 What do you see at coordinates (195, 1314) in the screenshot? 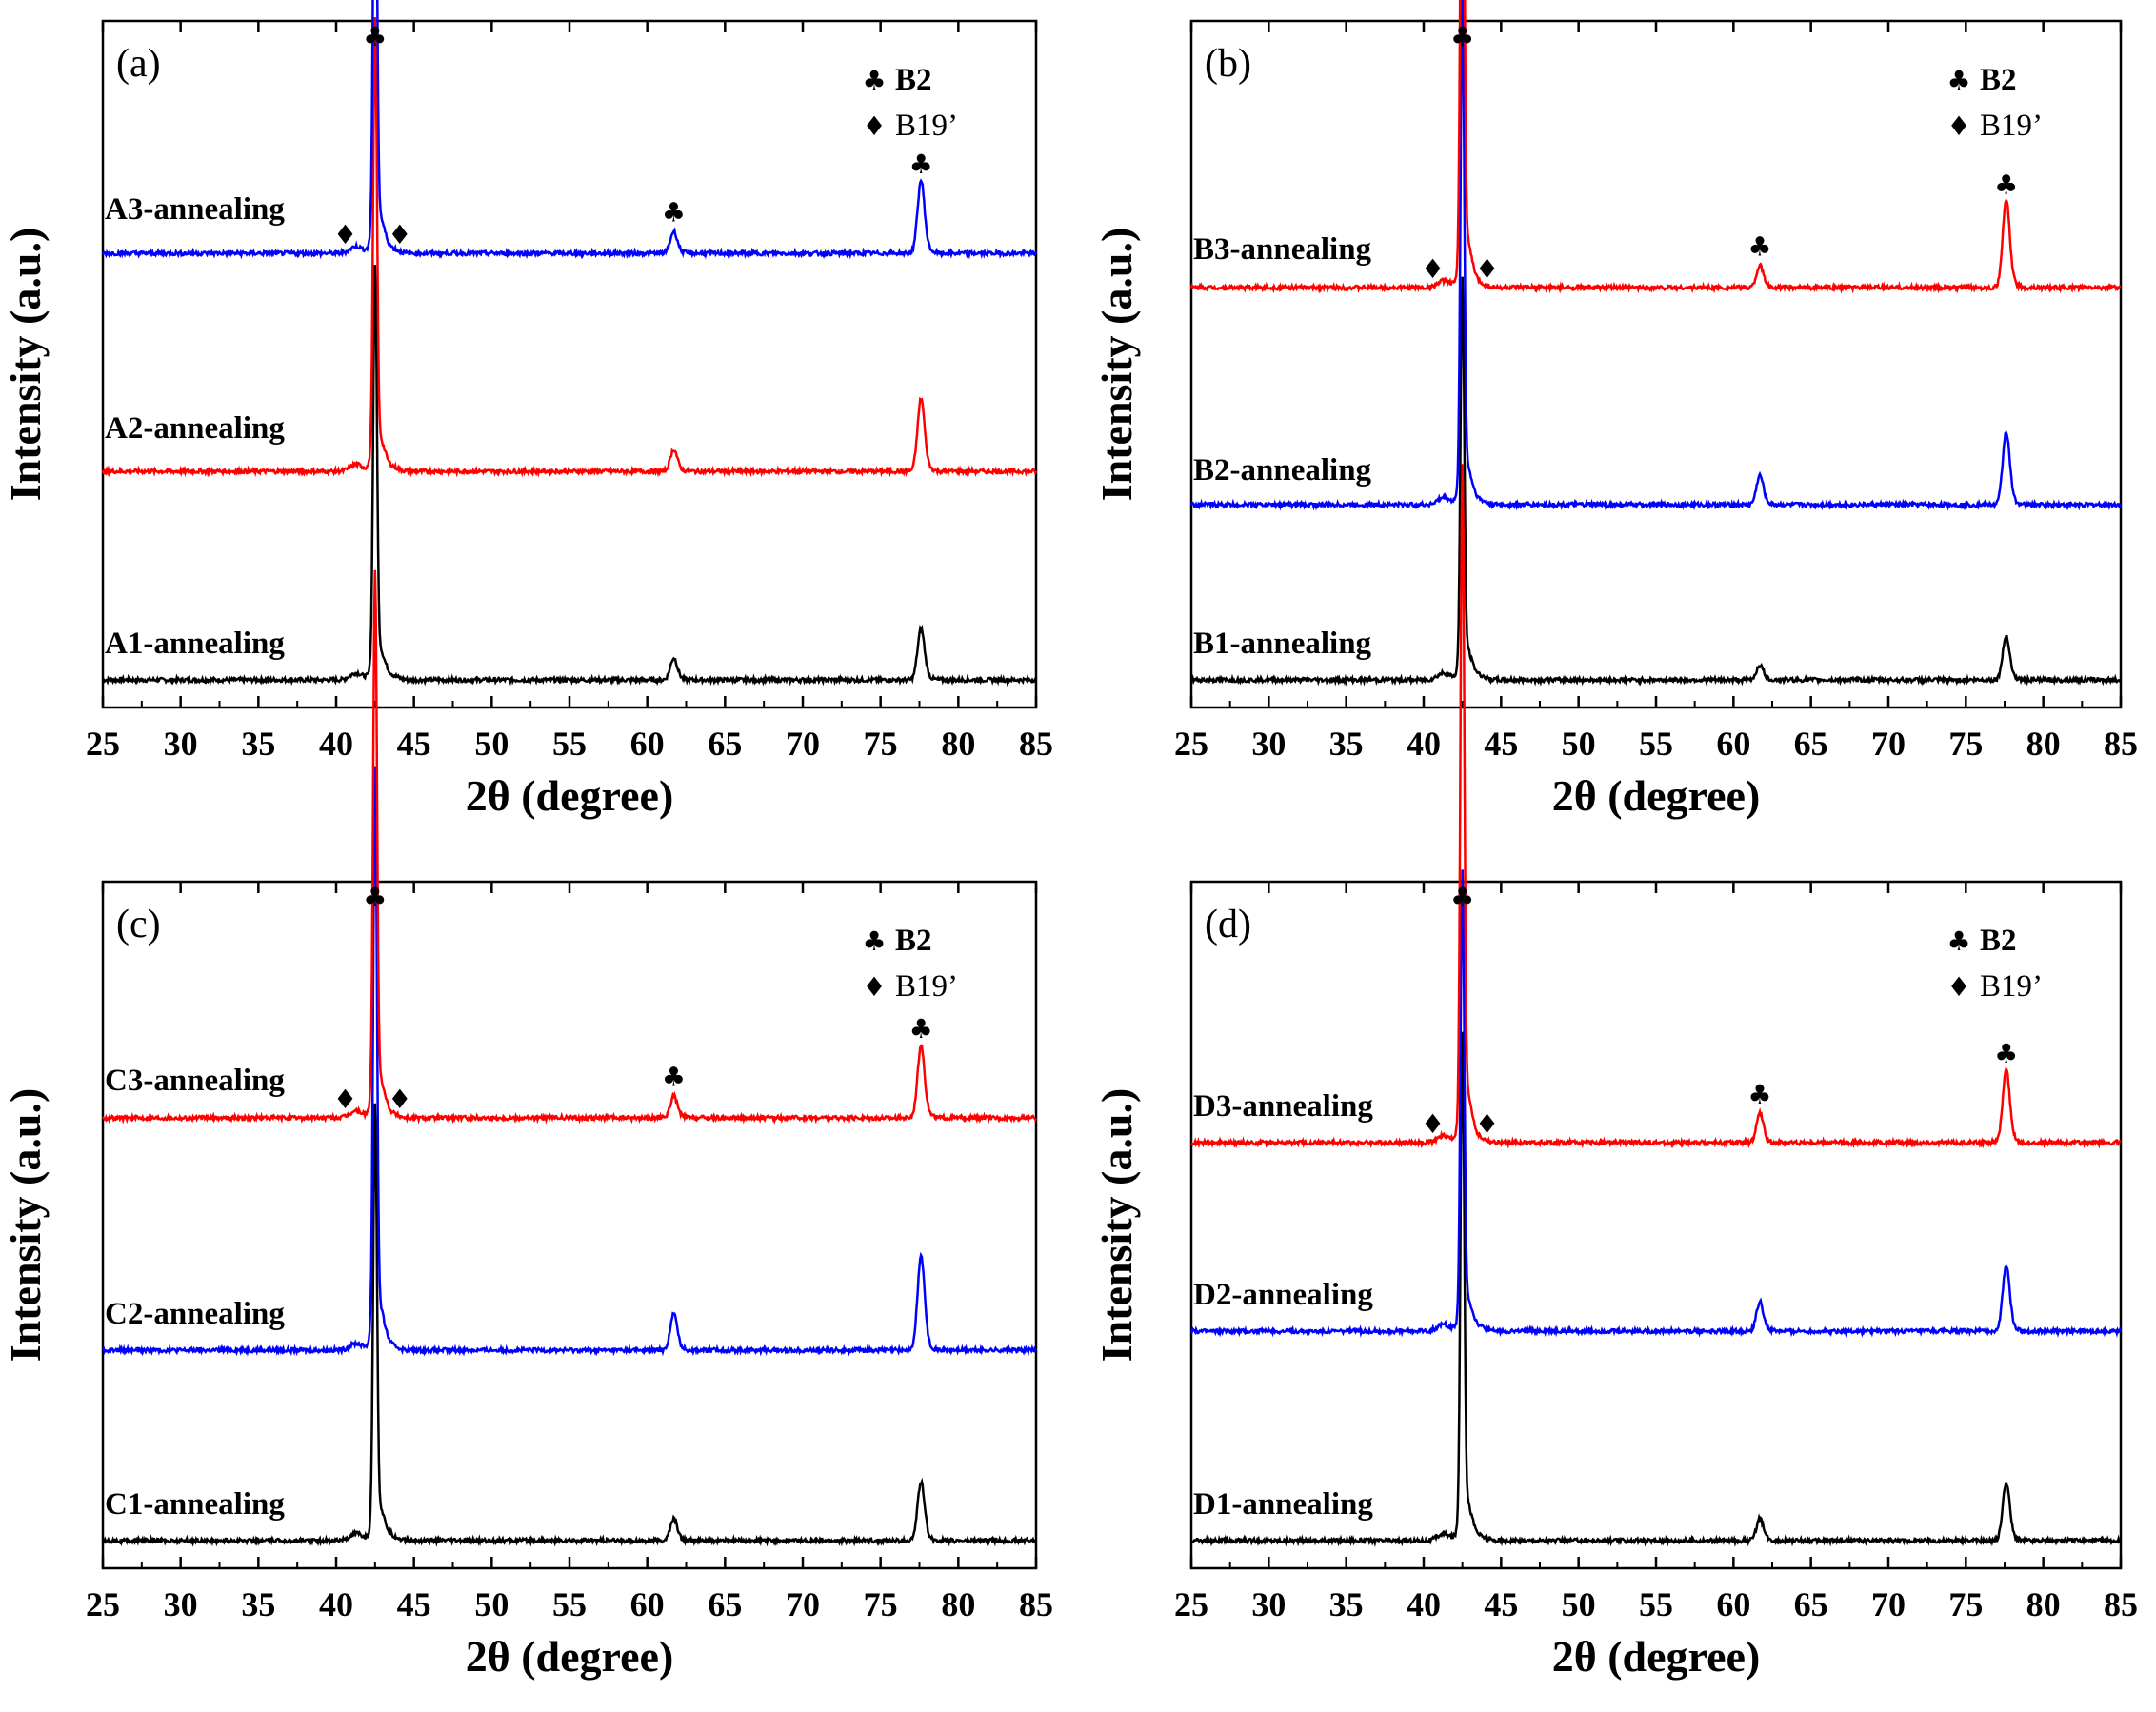
I see `series-label-c2-annealing: C2-annealing` at bounding box center [195, 1314].